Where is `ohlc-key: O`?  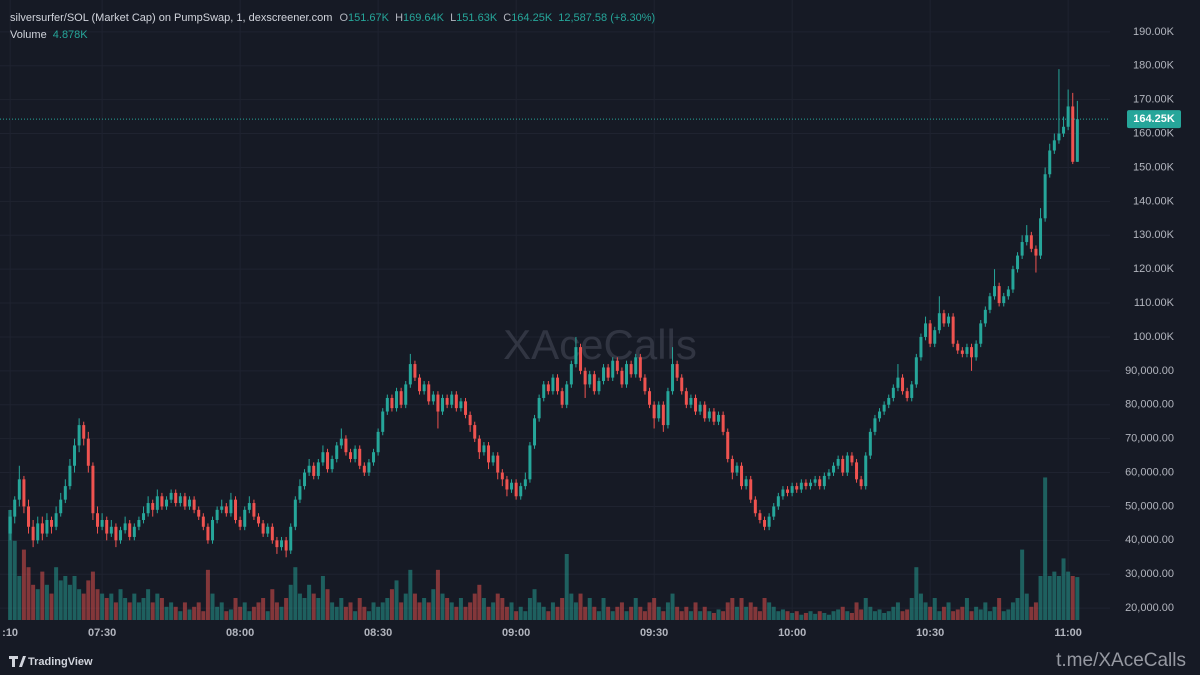
ohlc-key: O is located at coordinates (343, 18).